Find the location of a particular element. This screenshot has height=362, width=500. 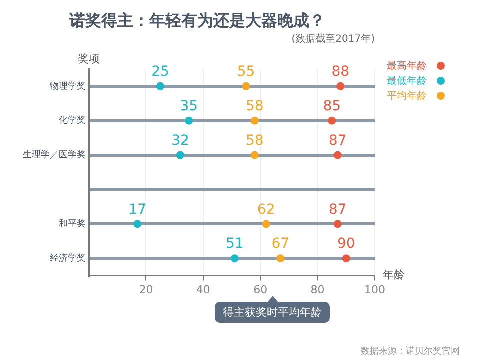

y-tick-label: 物理学奖 is located at coordinates (68, 86).